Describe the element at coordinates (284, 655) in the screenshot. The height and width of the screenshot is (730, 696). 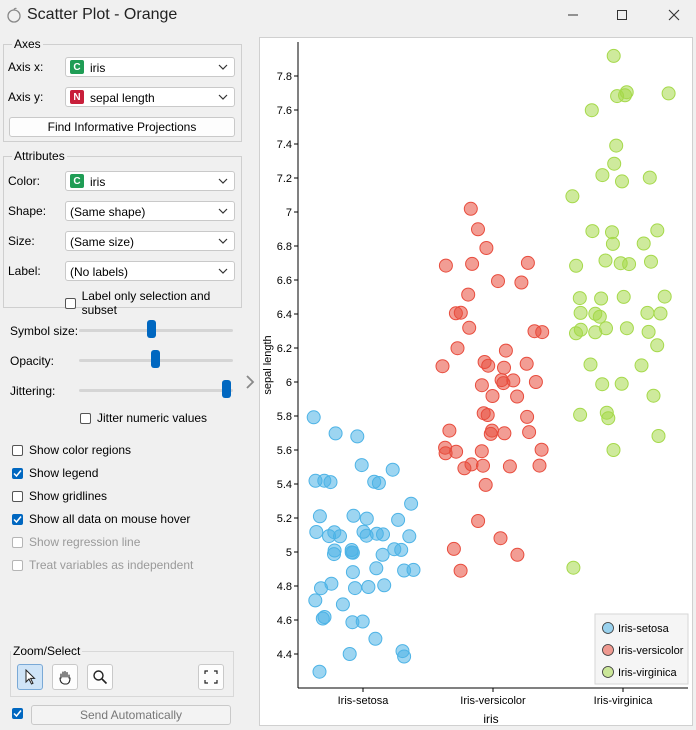
I see `y-tick-label: 4.4` at that location.